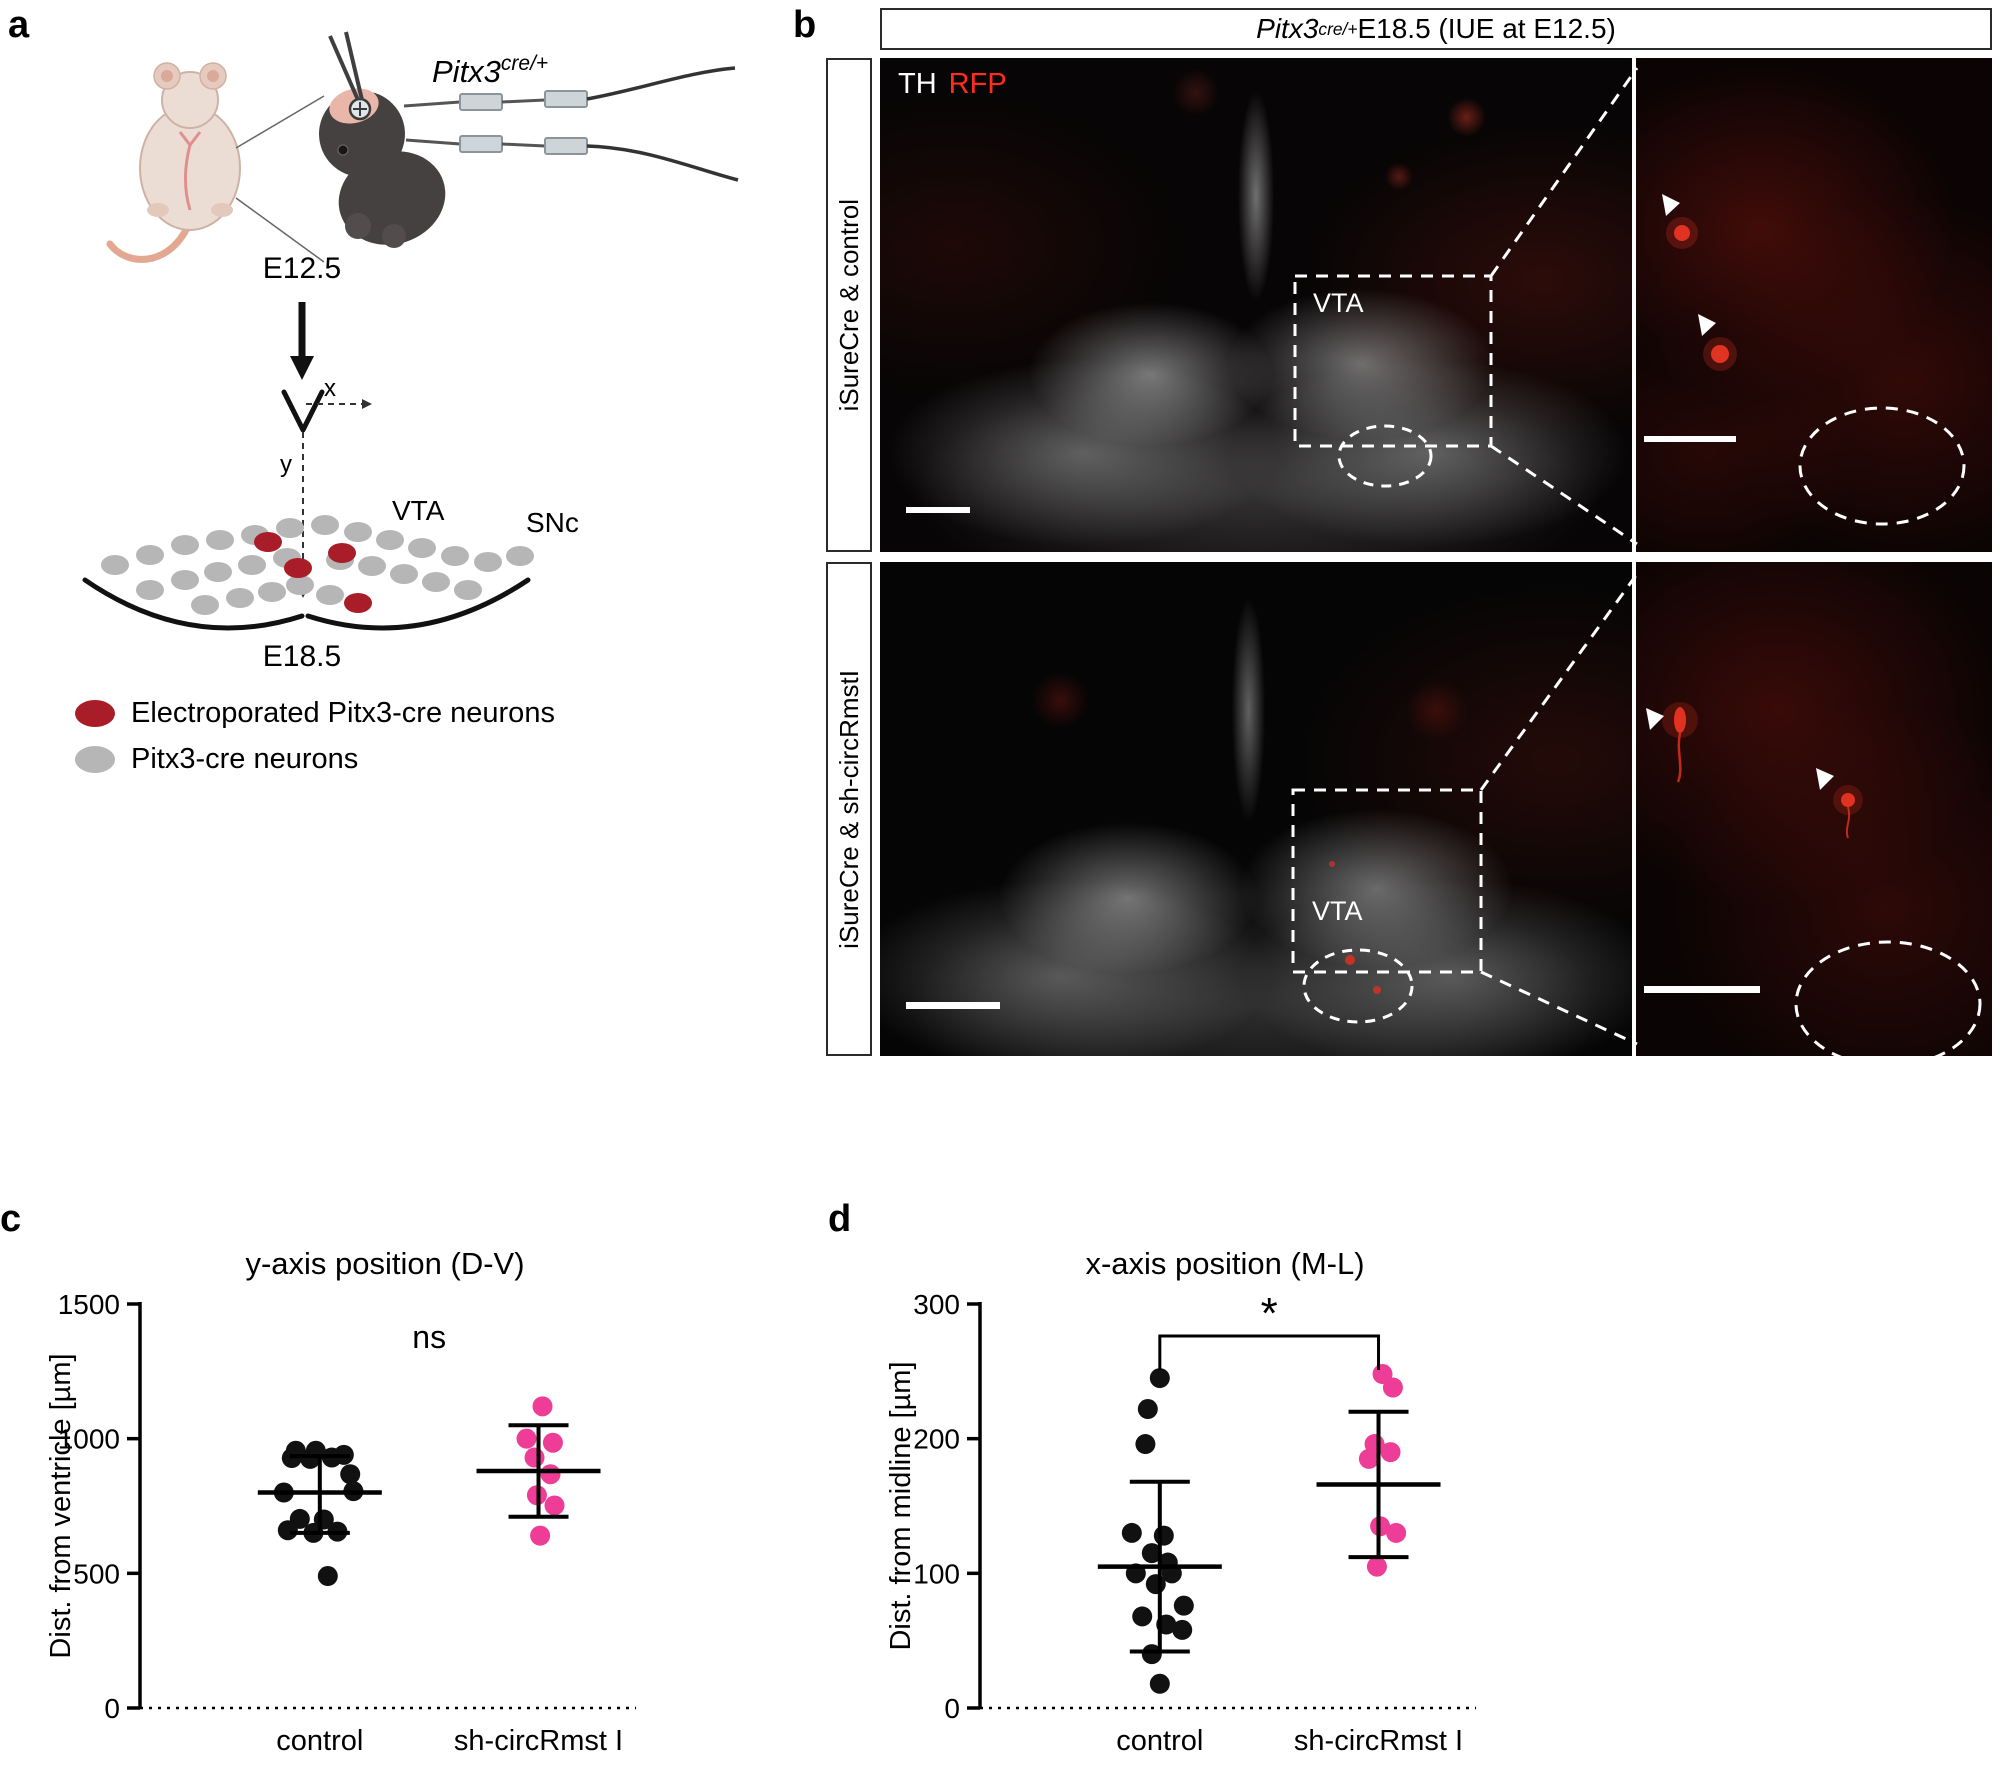  I want to click on pitx3-neurons, so click(317, 565).